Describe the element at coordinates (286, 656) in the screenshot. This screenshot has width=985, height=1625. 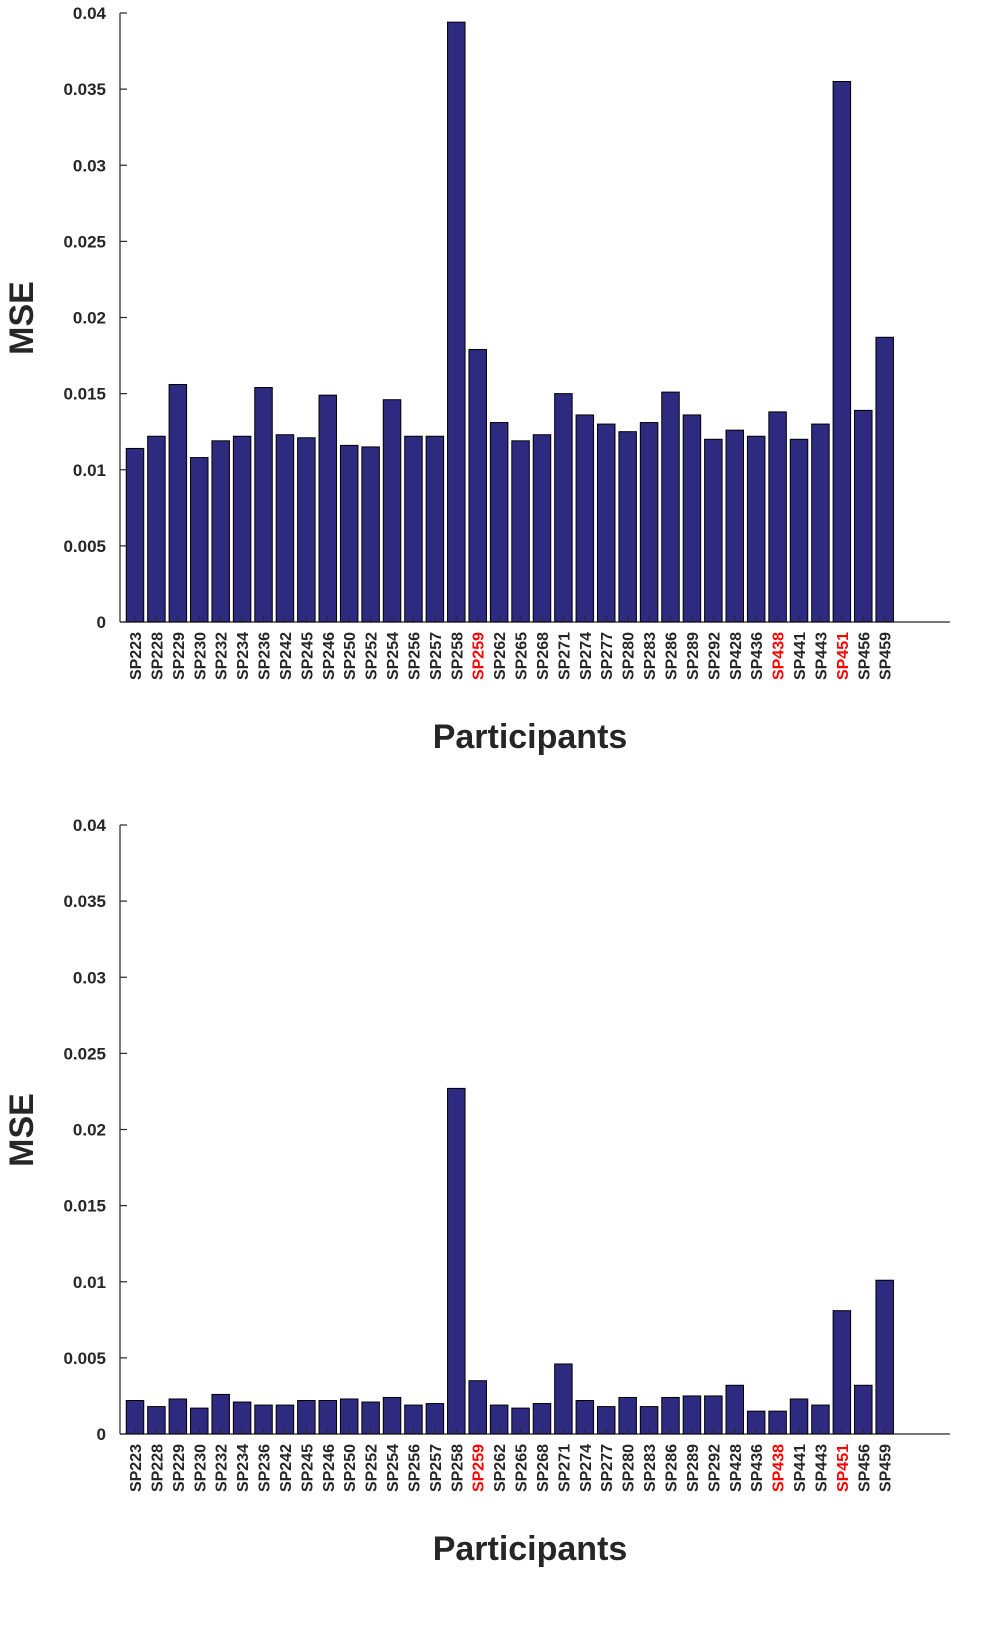
I see `x-tick-label-sp242: SP242` at that location.